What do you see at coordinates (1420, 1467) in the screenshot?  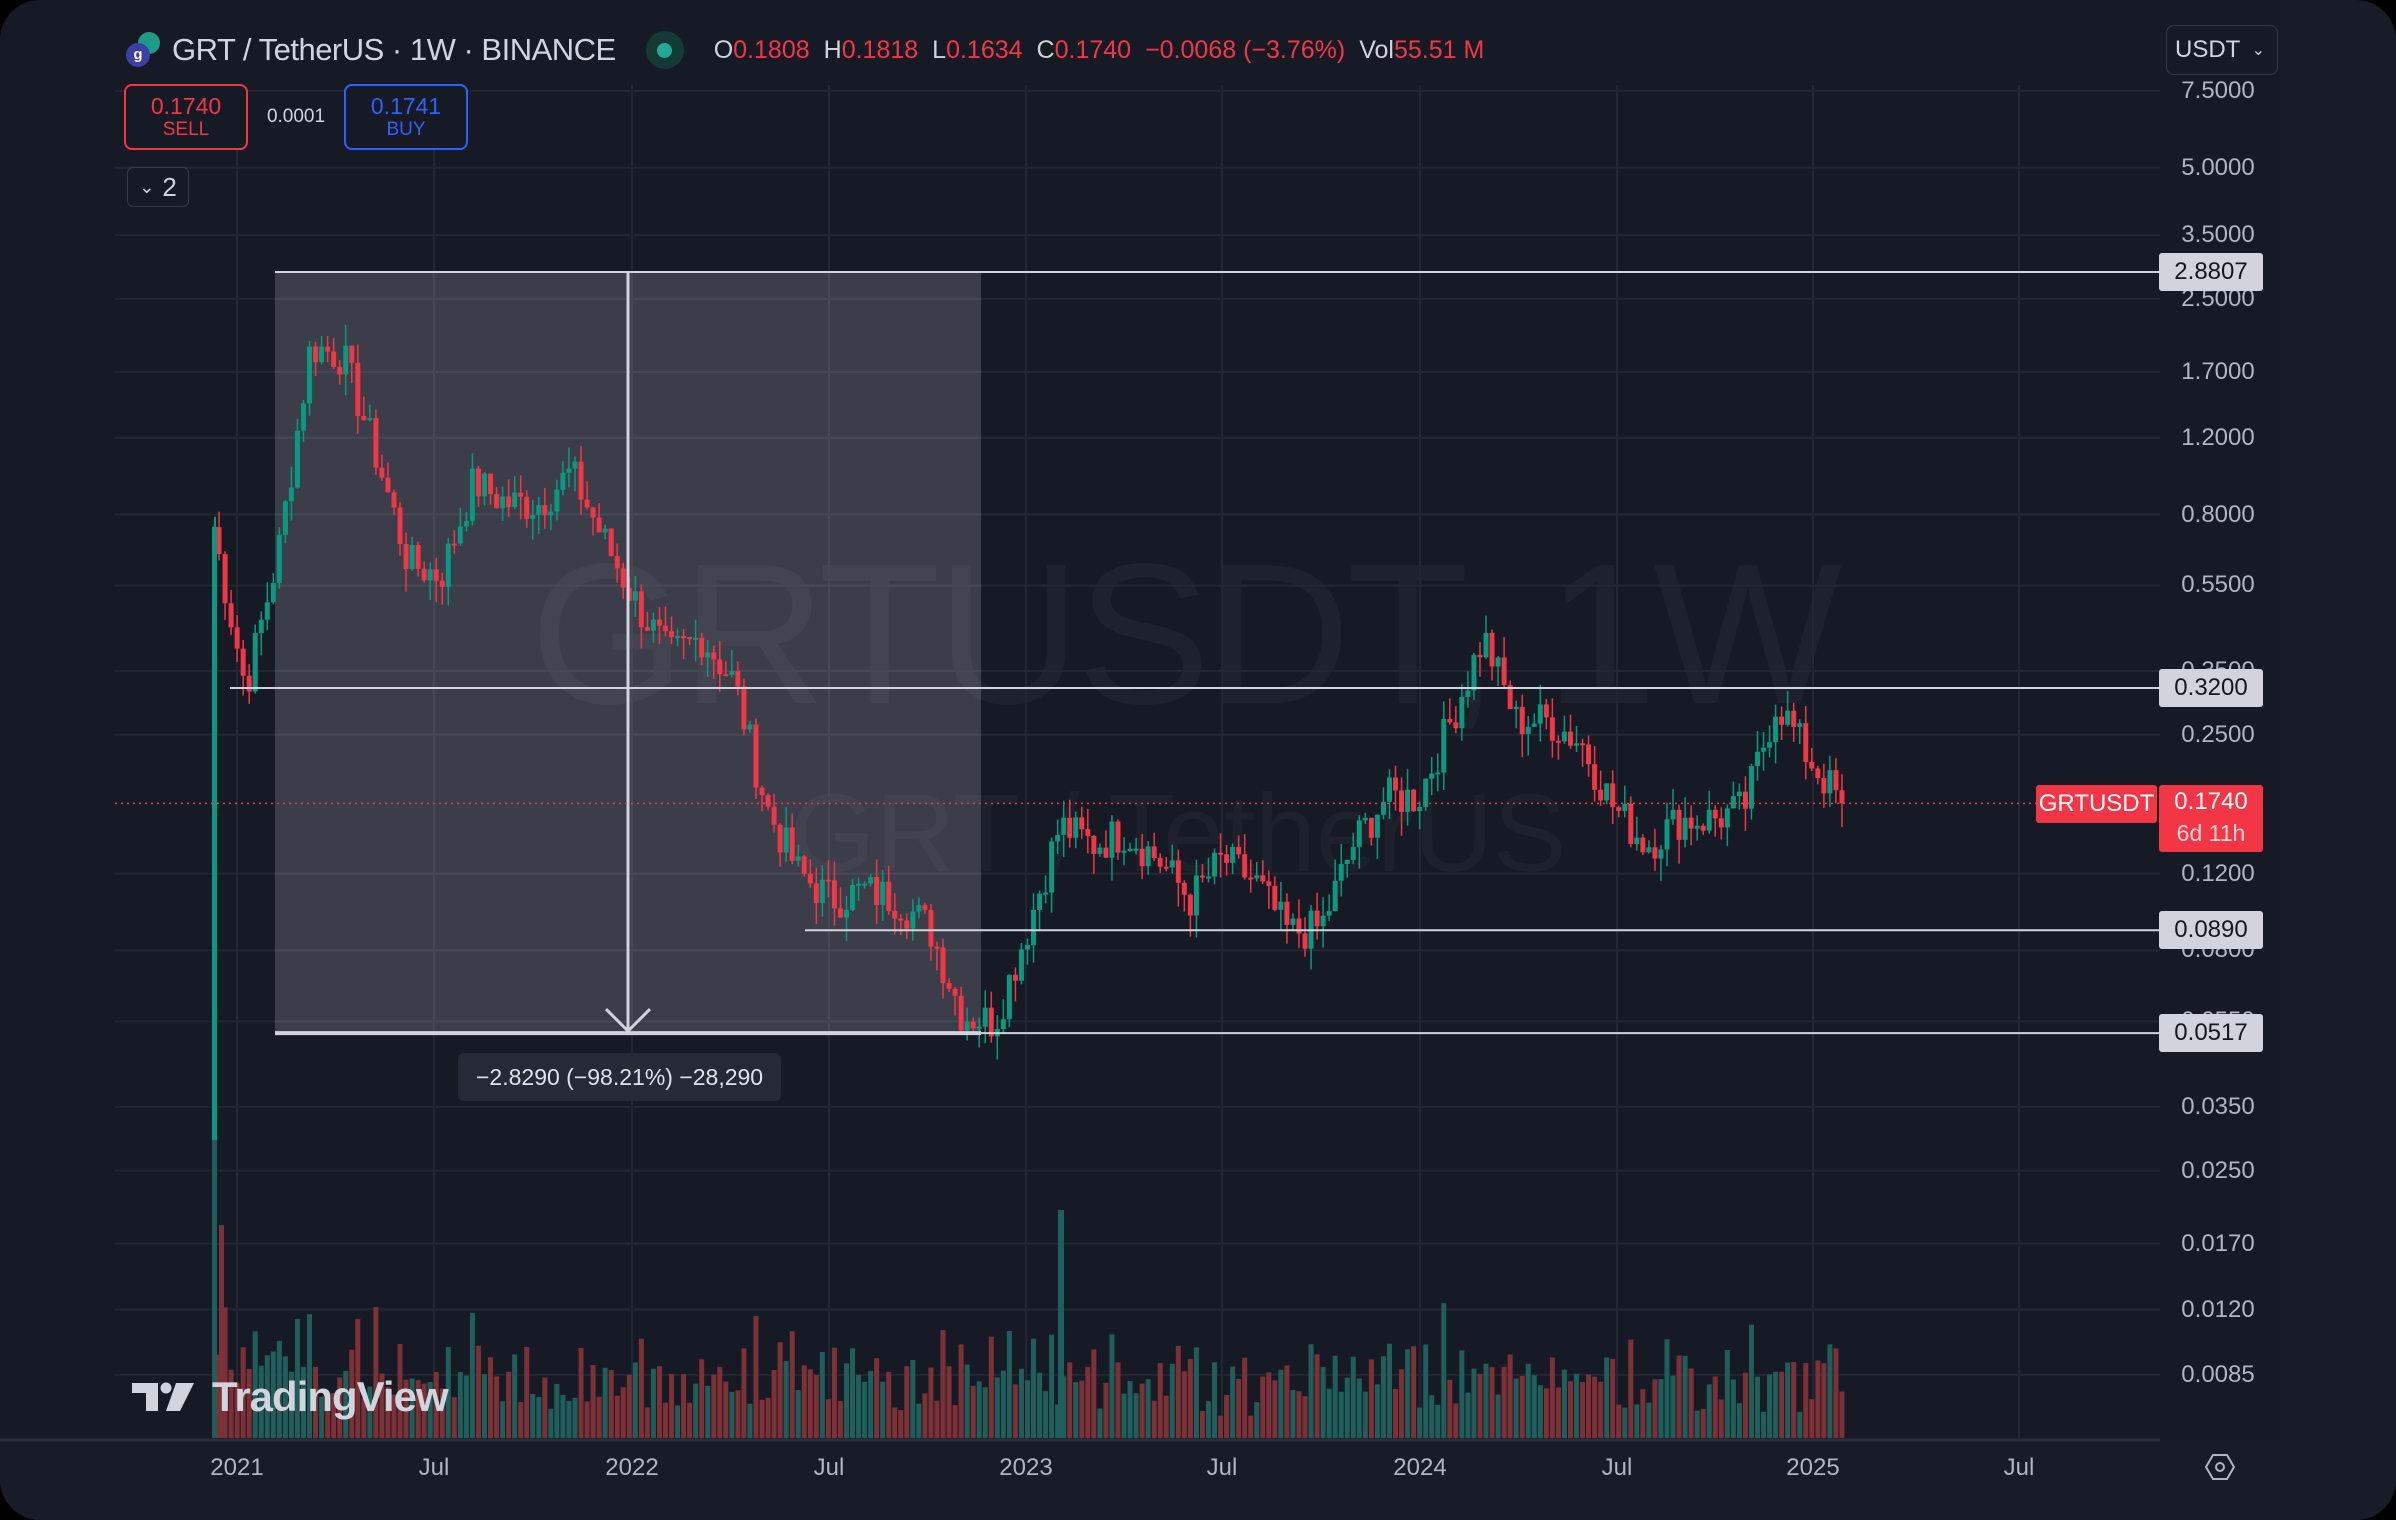 I see `time-tick-label: 2024` at bounding box center [1420, 1467].